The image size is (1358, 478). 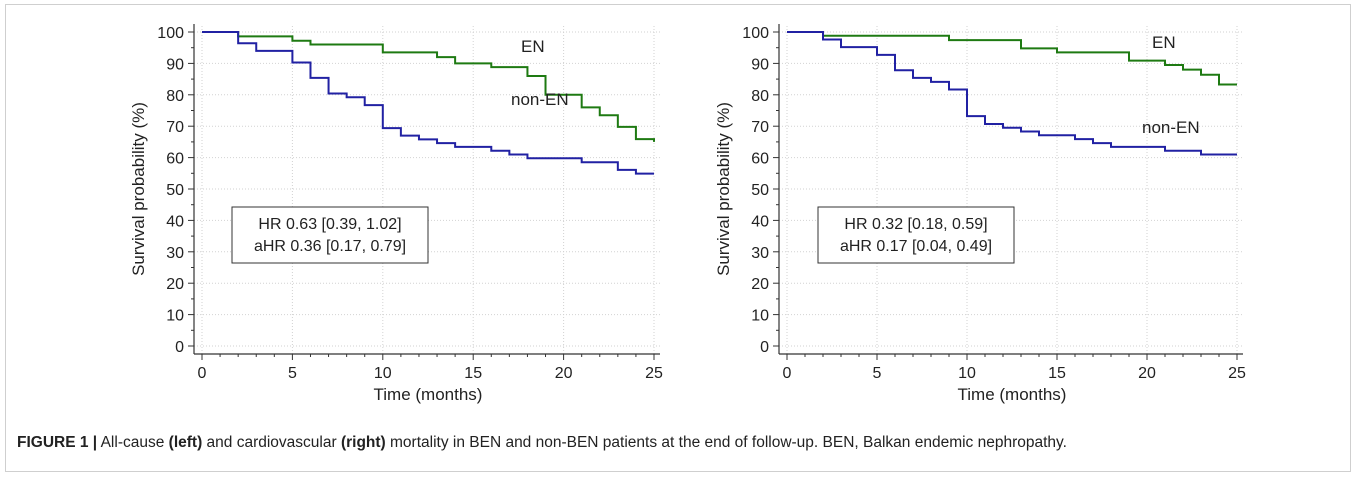 What do you see at coordinates (533, 46) in the screenshot?
I see `left-label-en: EN` at bounding box center [533, 46].